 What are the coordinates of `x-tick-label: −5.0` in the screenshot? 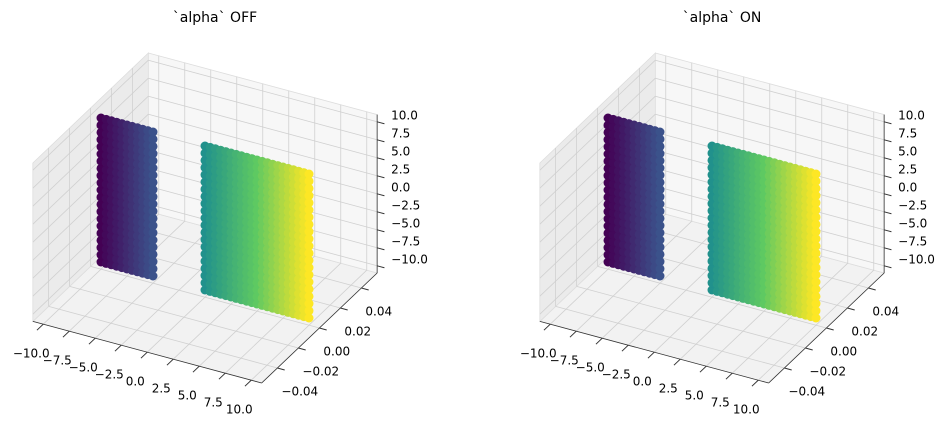 It's located at (590, 368).